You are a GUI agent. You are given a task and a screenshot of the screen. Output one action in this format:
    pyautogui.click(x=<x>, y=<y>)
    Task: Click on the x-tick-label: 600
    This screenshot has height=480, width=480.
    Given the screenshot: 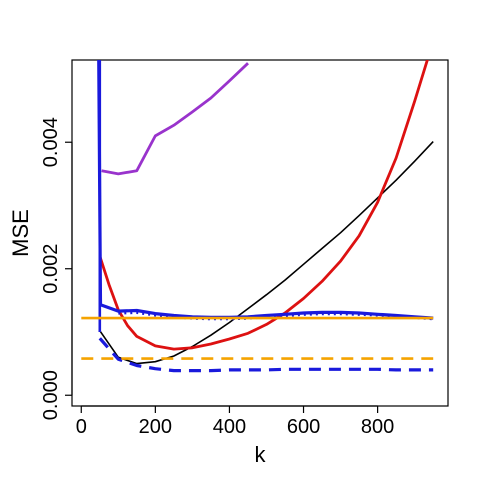 What is the action you would take?
    pyautogui.click(x=303, y=427)
    